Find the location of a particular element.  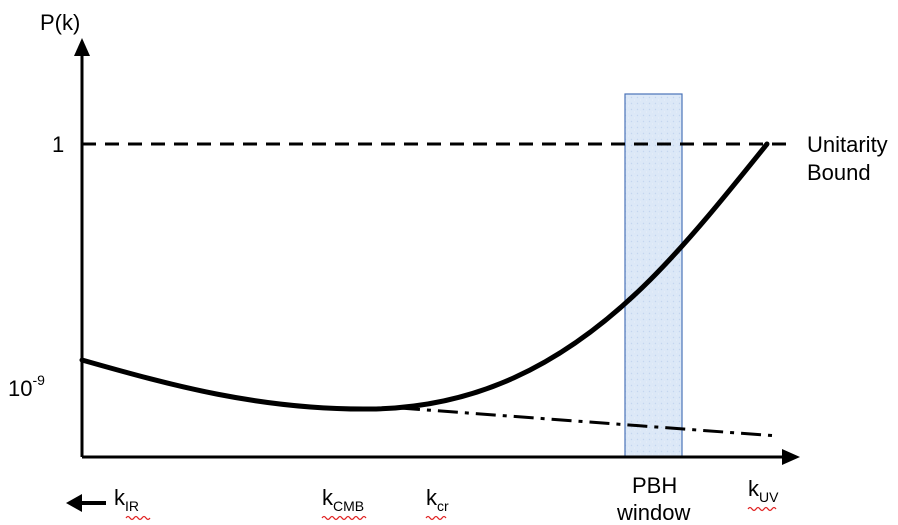

spellcheck-underline-k-cmb is located at coordinates (344, 518).